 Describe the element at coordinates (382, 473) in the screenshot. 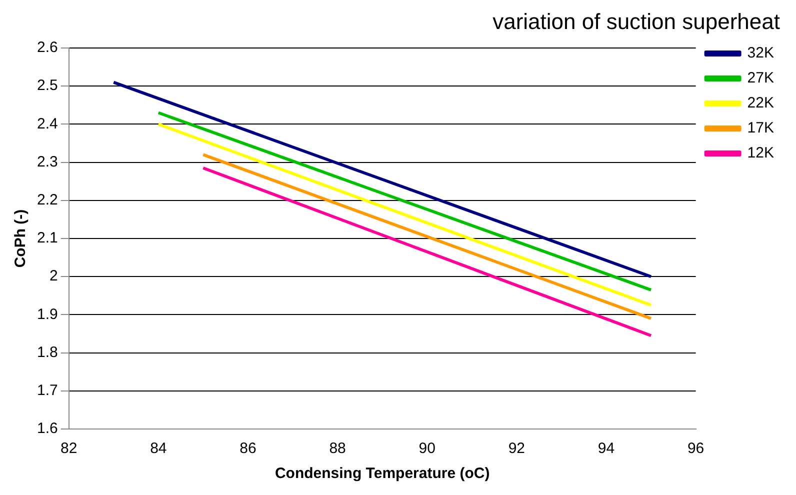

I see `x-axis-title: Condensing Temperature (oC)` at that location.